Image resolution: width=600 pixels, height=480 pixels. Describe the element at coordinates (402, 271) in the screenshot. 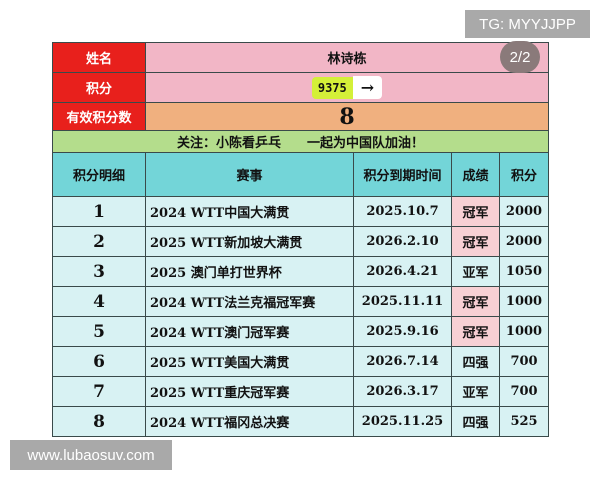

I see `expiry-date: 2026.4.21` at that location.